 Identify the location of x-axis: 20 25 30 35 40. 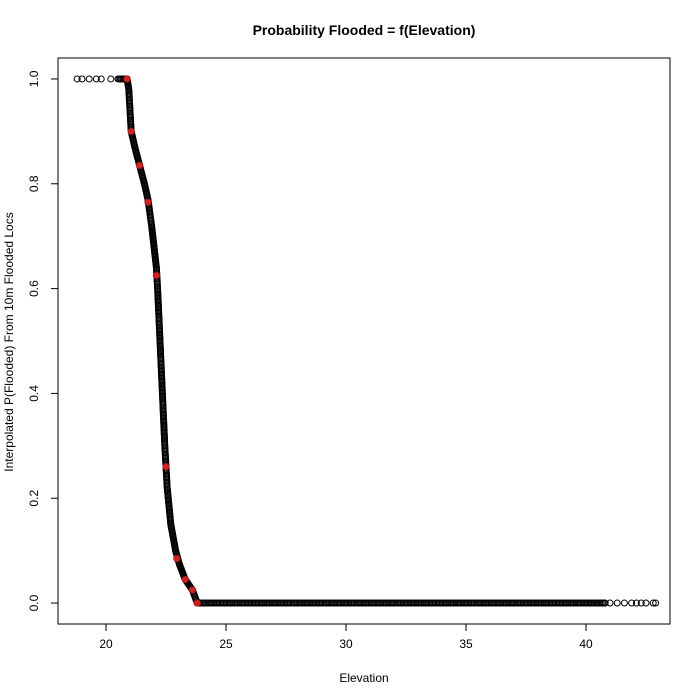
(346, 637).